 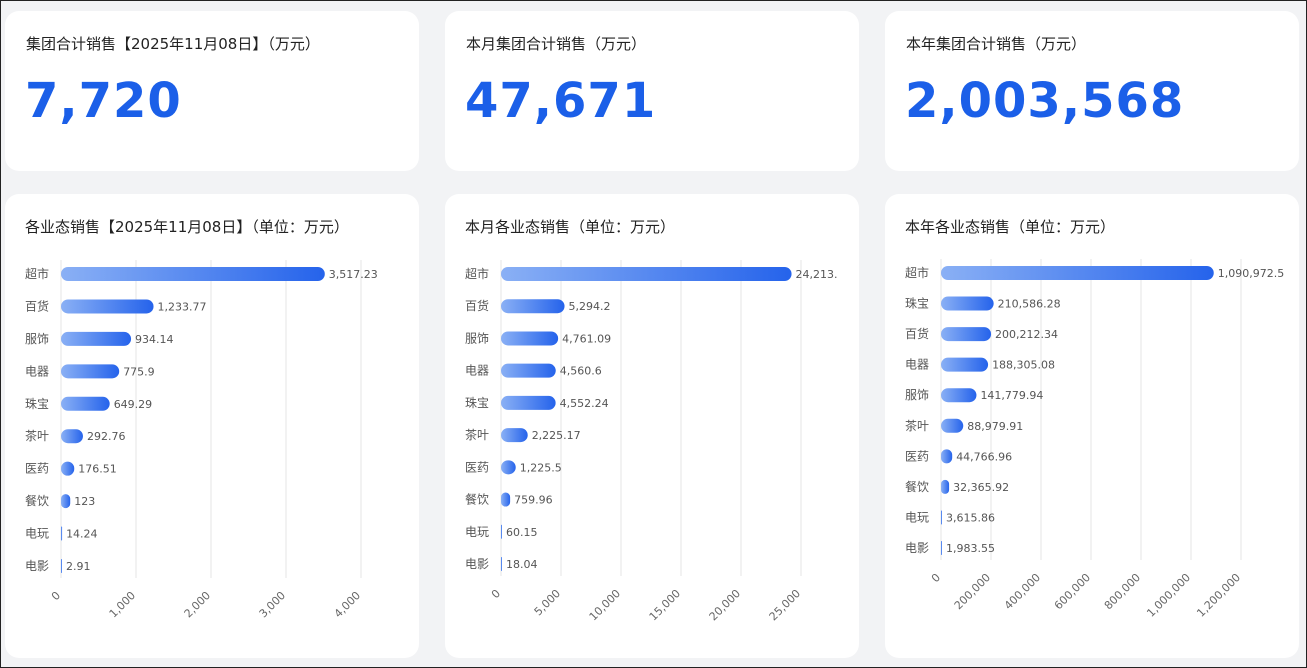 What do you see at coordinates (84, 501) in the screenshot?
I see `value-label: 123` at bounding box center [84, 501].